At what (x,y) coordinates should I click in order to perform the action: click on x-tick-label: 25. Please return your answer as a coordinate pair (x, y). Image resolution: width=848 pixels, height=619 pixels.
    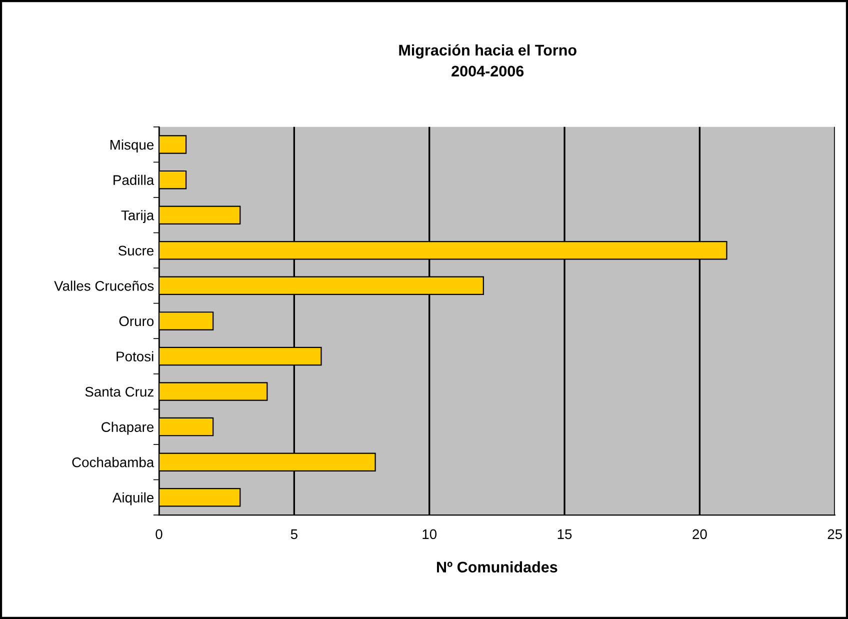
    Looking at the image, I should click on (835, 534).